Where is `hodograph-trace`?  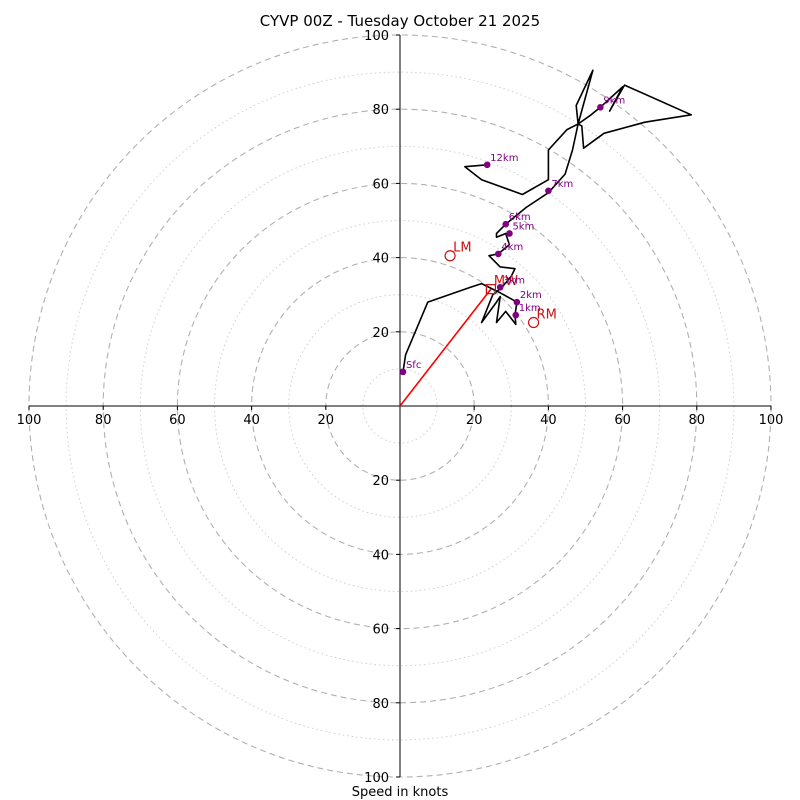 hodograph-trace is located at coordinates (547, 221).